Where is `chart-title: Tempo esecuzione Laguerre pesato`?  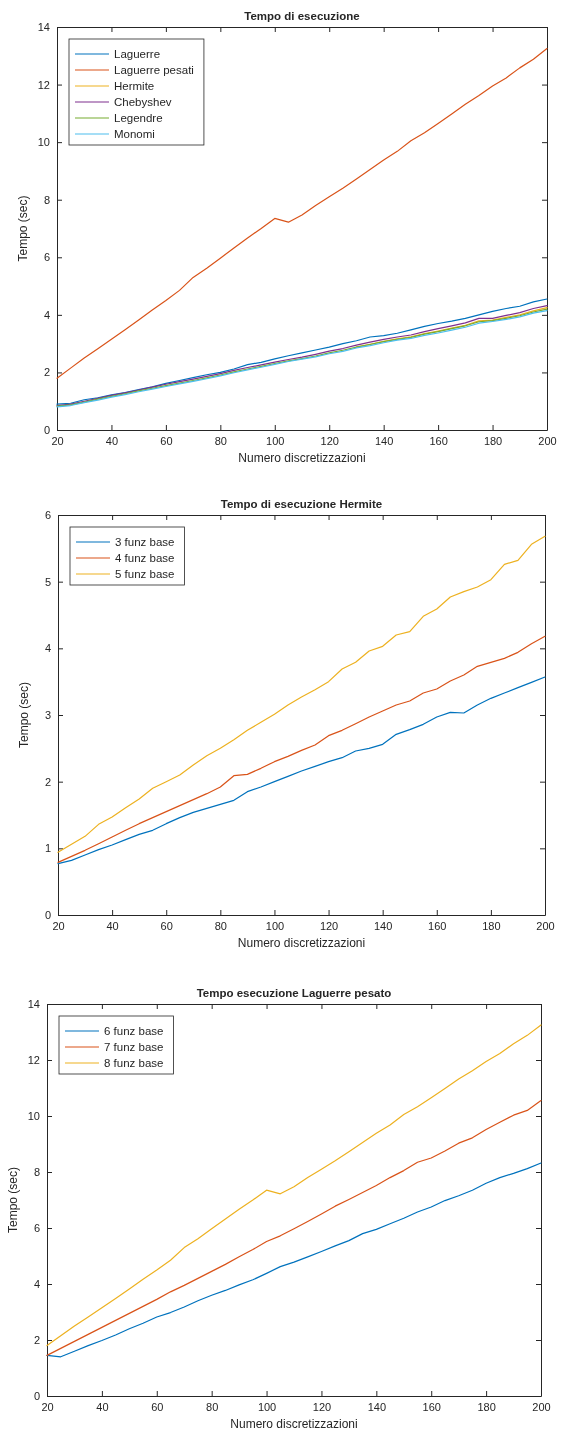 chart-title: Tempo esecuzione Laguerre pesato is located at coordinates (294, 993).